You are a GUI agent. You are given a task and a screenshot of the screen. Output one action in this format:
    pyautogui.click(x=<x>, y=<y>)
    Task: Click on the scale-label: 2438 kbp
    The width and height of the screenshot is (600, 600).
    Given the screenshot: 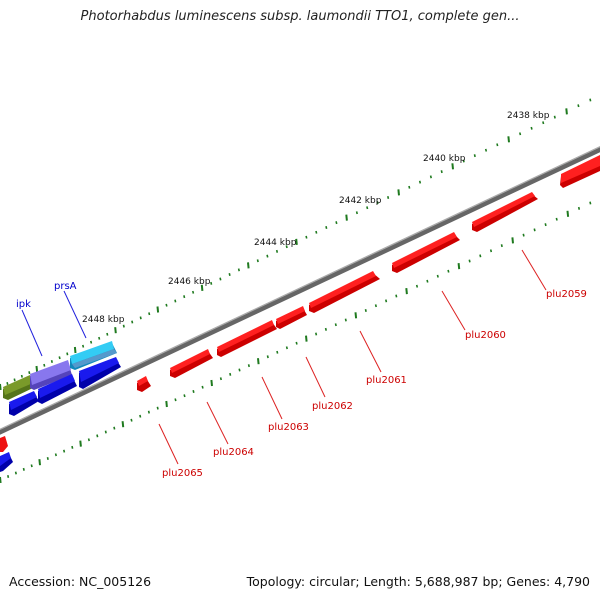 What is the action you would take?
    pyautogui.click(x=528, y=116)
    